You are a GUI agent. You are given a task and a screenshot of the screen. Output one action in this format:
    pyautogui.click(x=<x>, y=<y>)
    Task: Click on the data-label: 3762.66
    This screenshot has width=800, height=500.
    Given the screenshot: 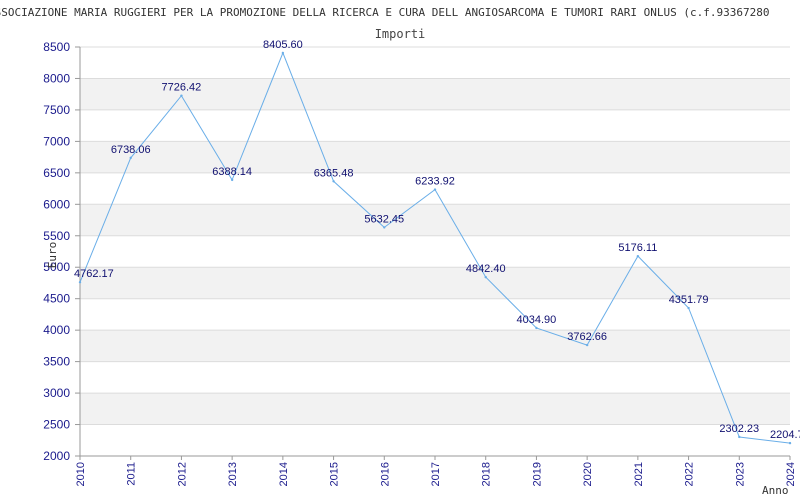 What is the action you would take?
    pyautogui.click(x=587, y=337)
    